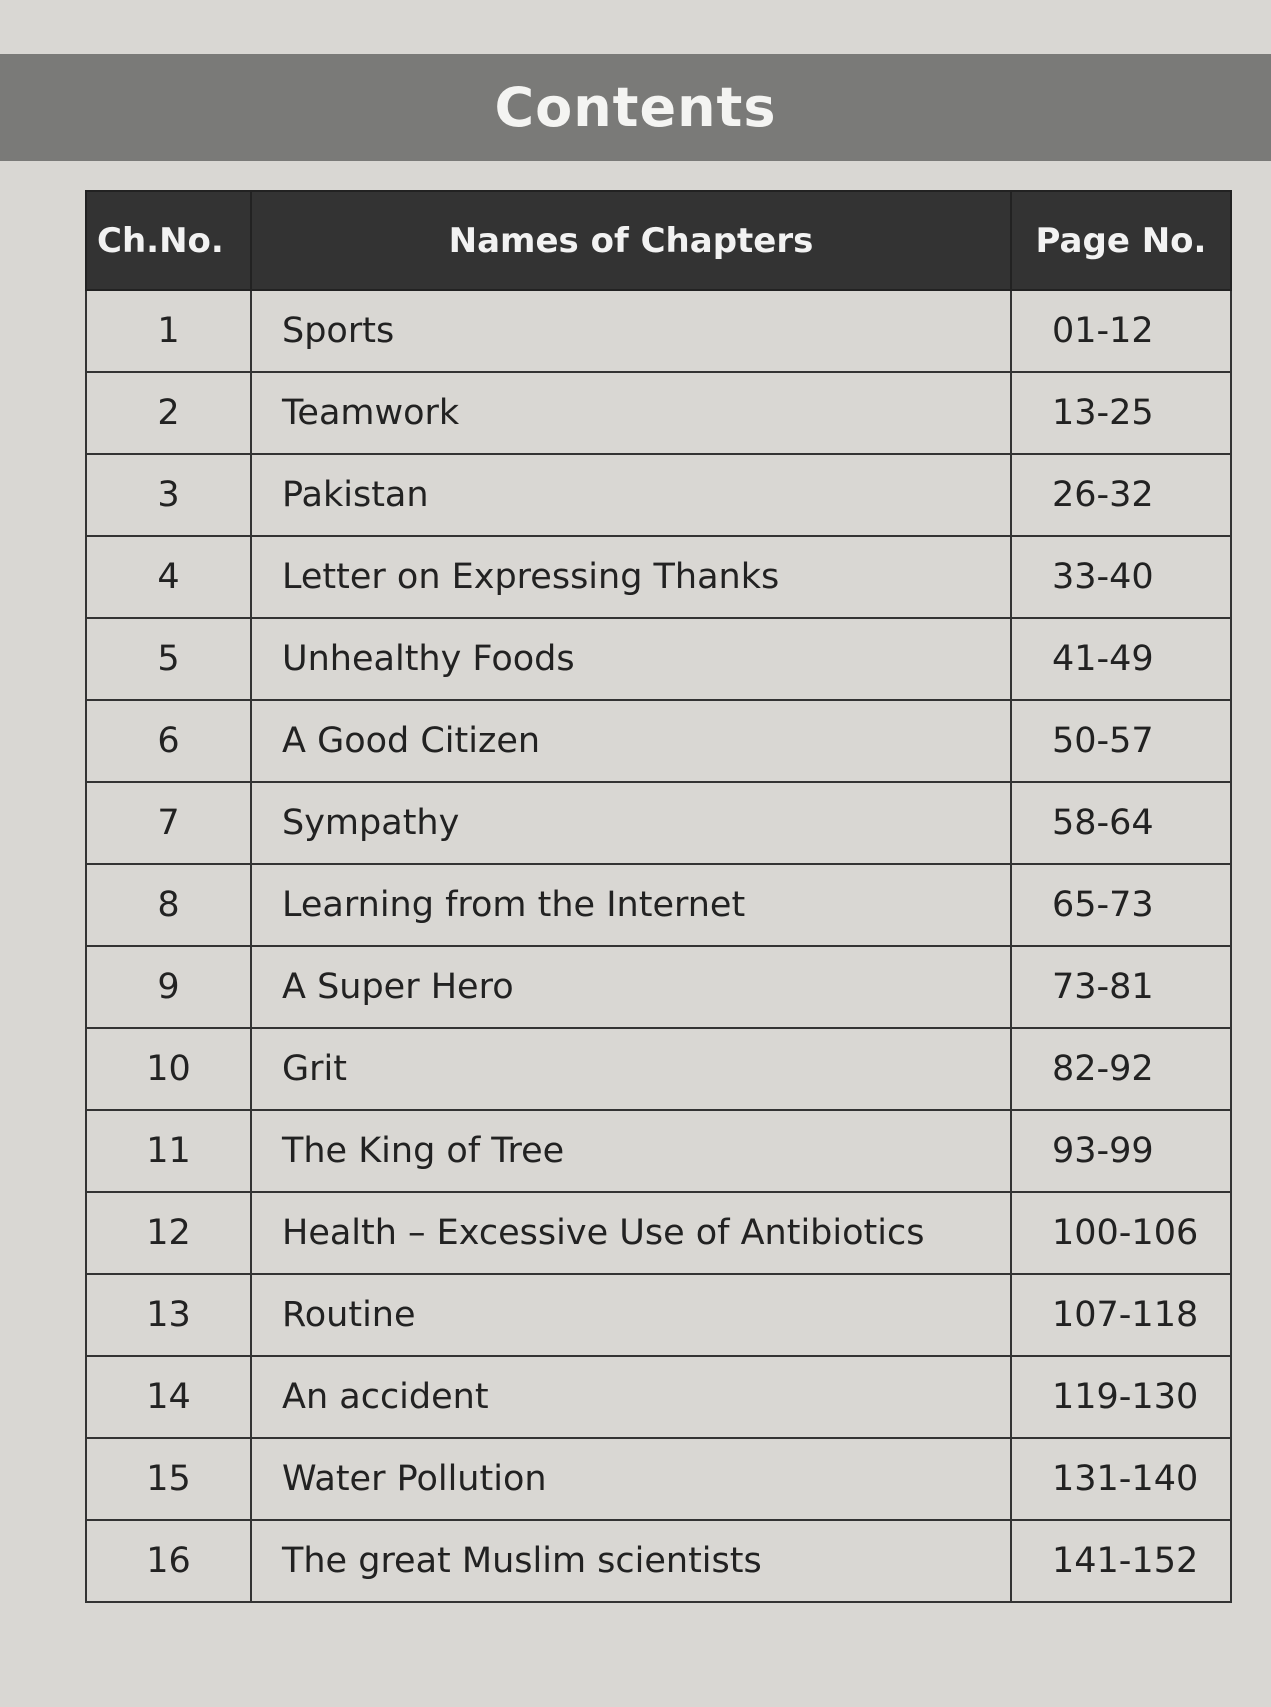 This screenshot has height=1707, width=1271. I want to click on chapter-number: 2, so click(168, 413).